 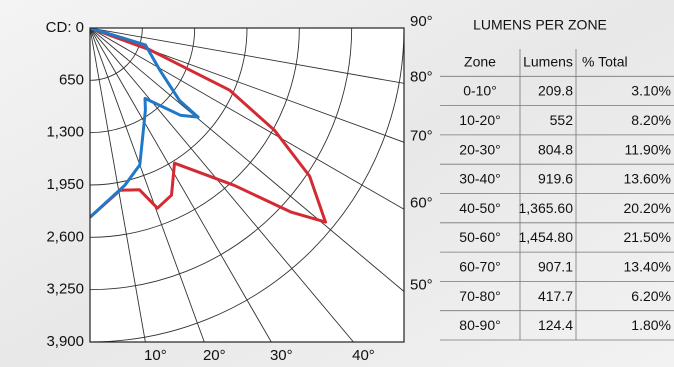 I want to click on angle-tick-label: 80°, so click(x=421, y=76).